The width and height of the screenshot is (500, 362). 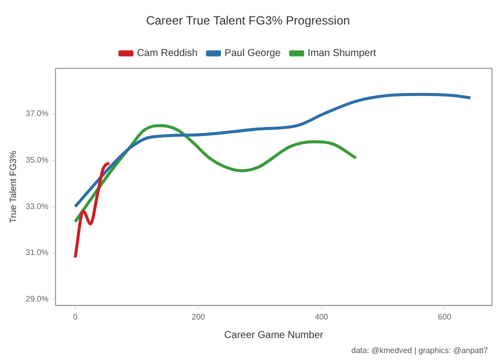 What do you see at coordinates (75, 317) in the screenshot?
I see `x-tick-label: 0` at bounding box center [75, 317].